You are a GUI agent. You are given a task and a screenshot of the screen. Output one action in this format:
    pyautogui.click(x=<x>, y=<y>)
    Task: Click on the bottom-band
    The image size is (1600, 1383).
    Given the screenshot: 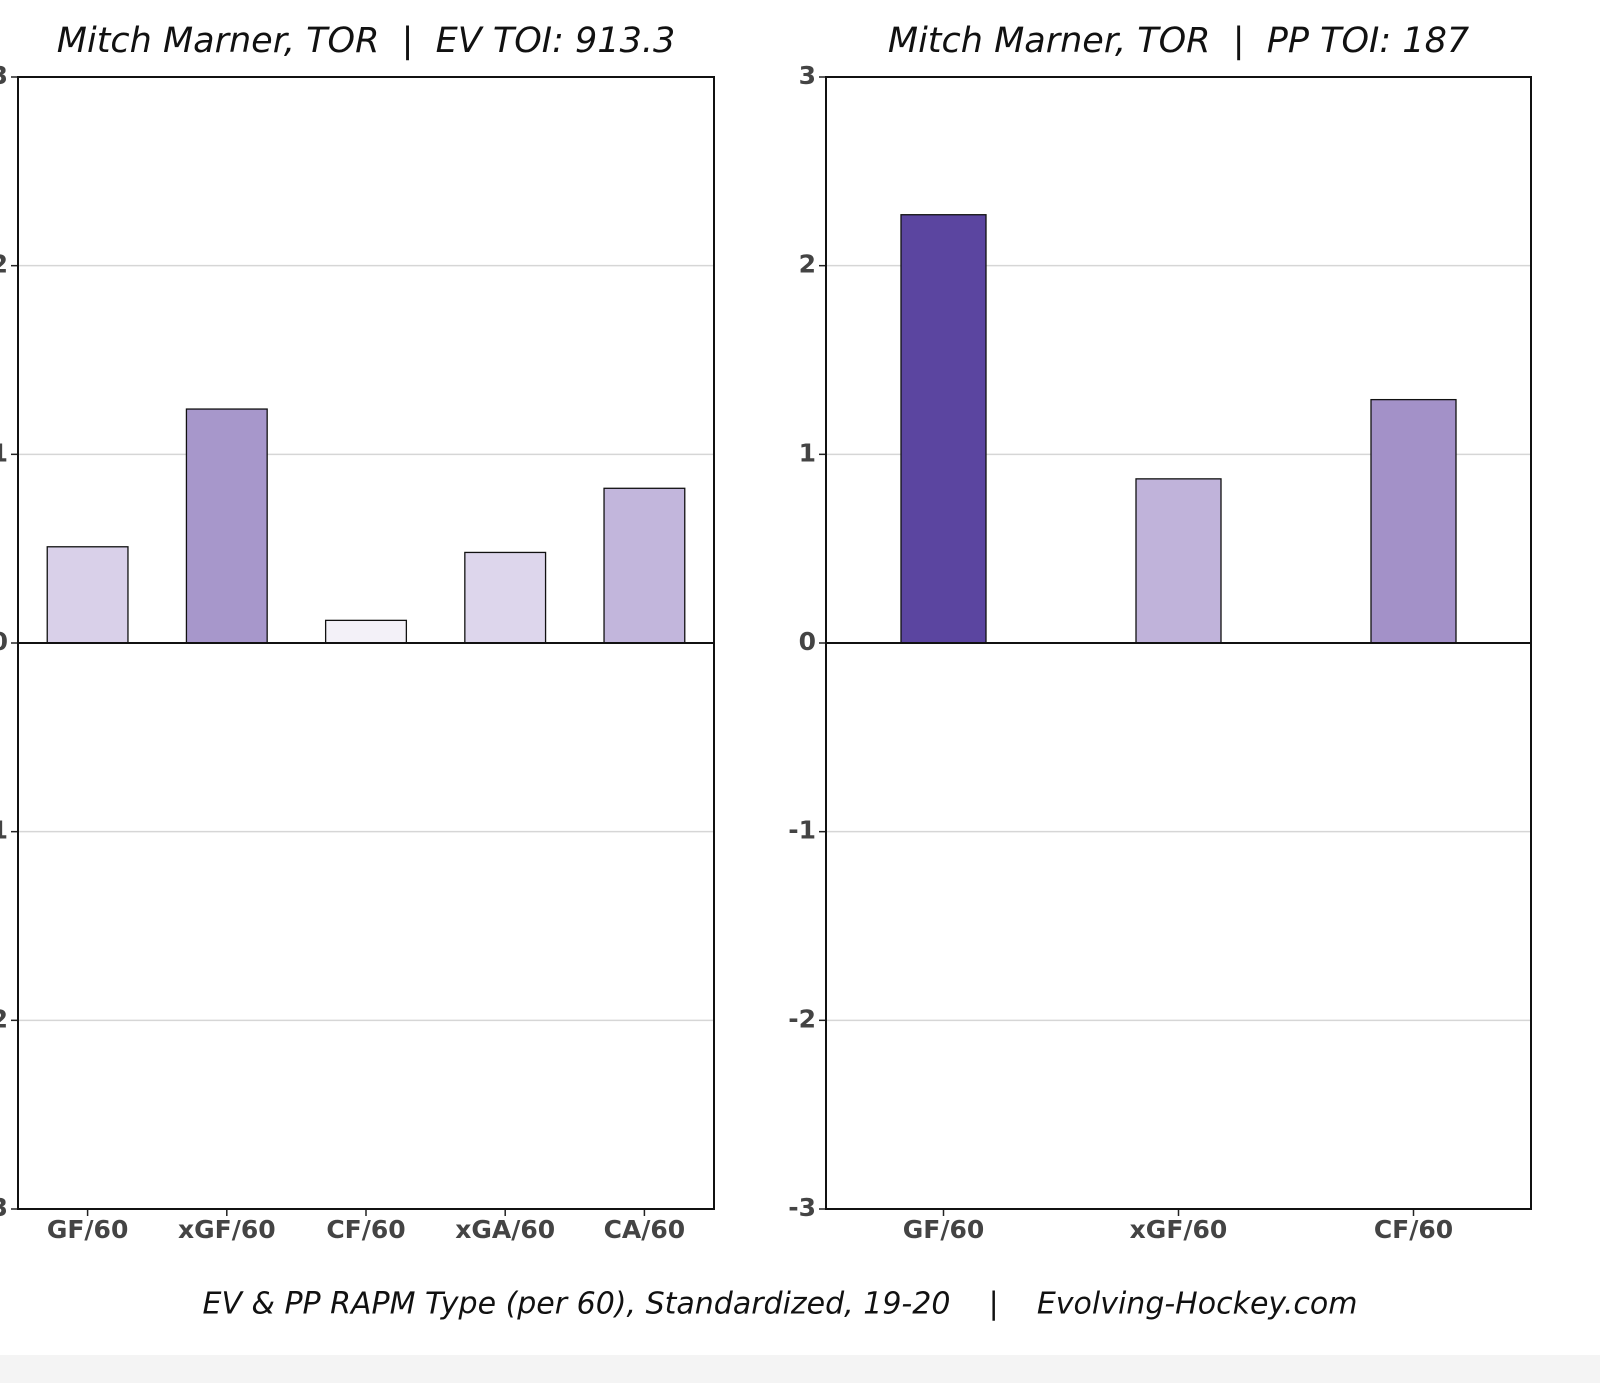 What is the action you would take?
    pyautogui.click(x=800, y=1369)
    